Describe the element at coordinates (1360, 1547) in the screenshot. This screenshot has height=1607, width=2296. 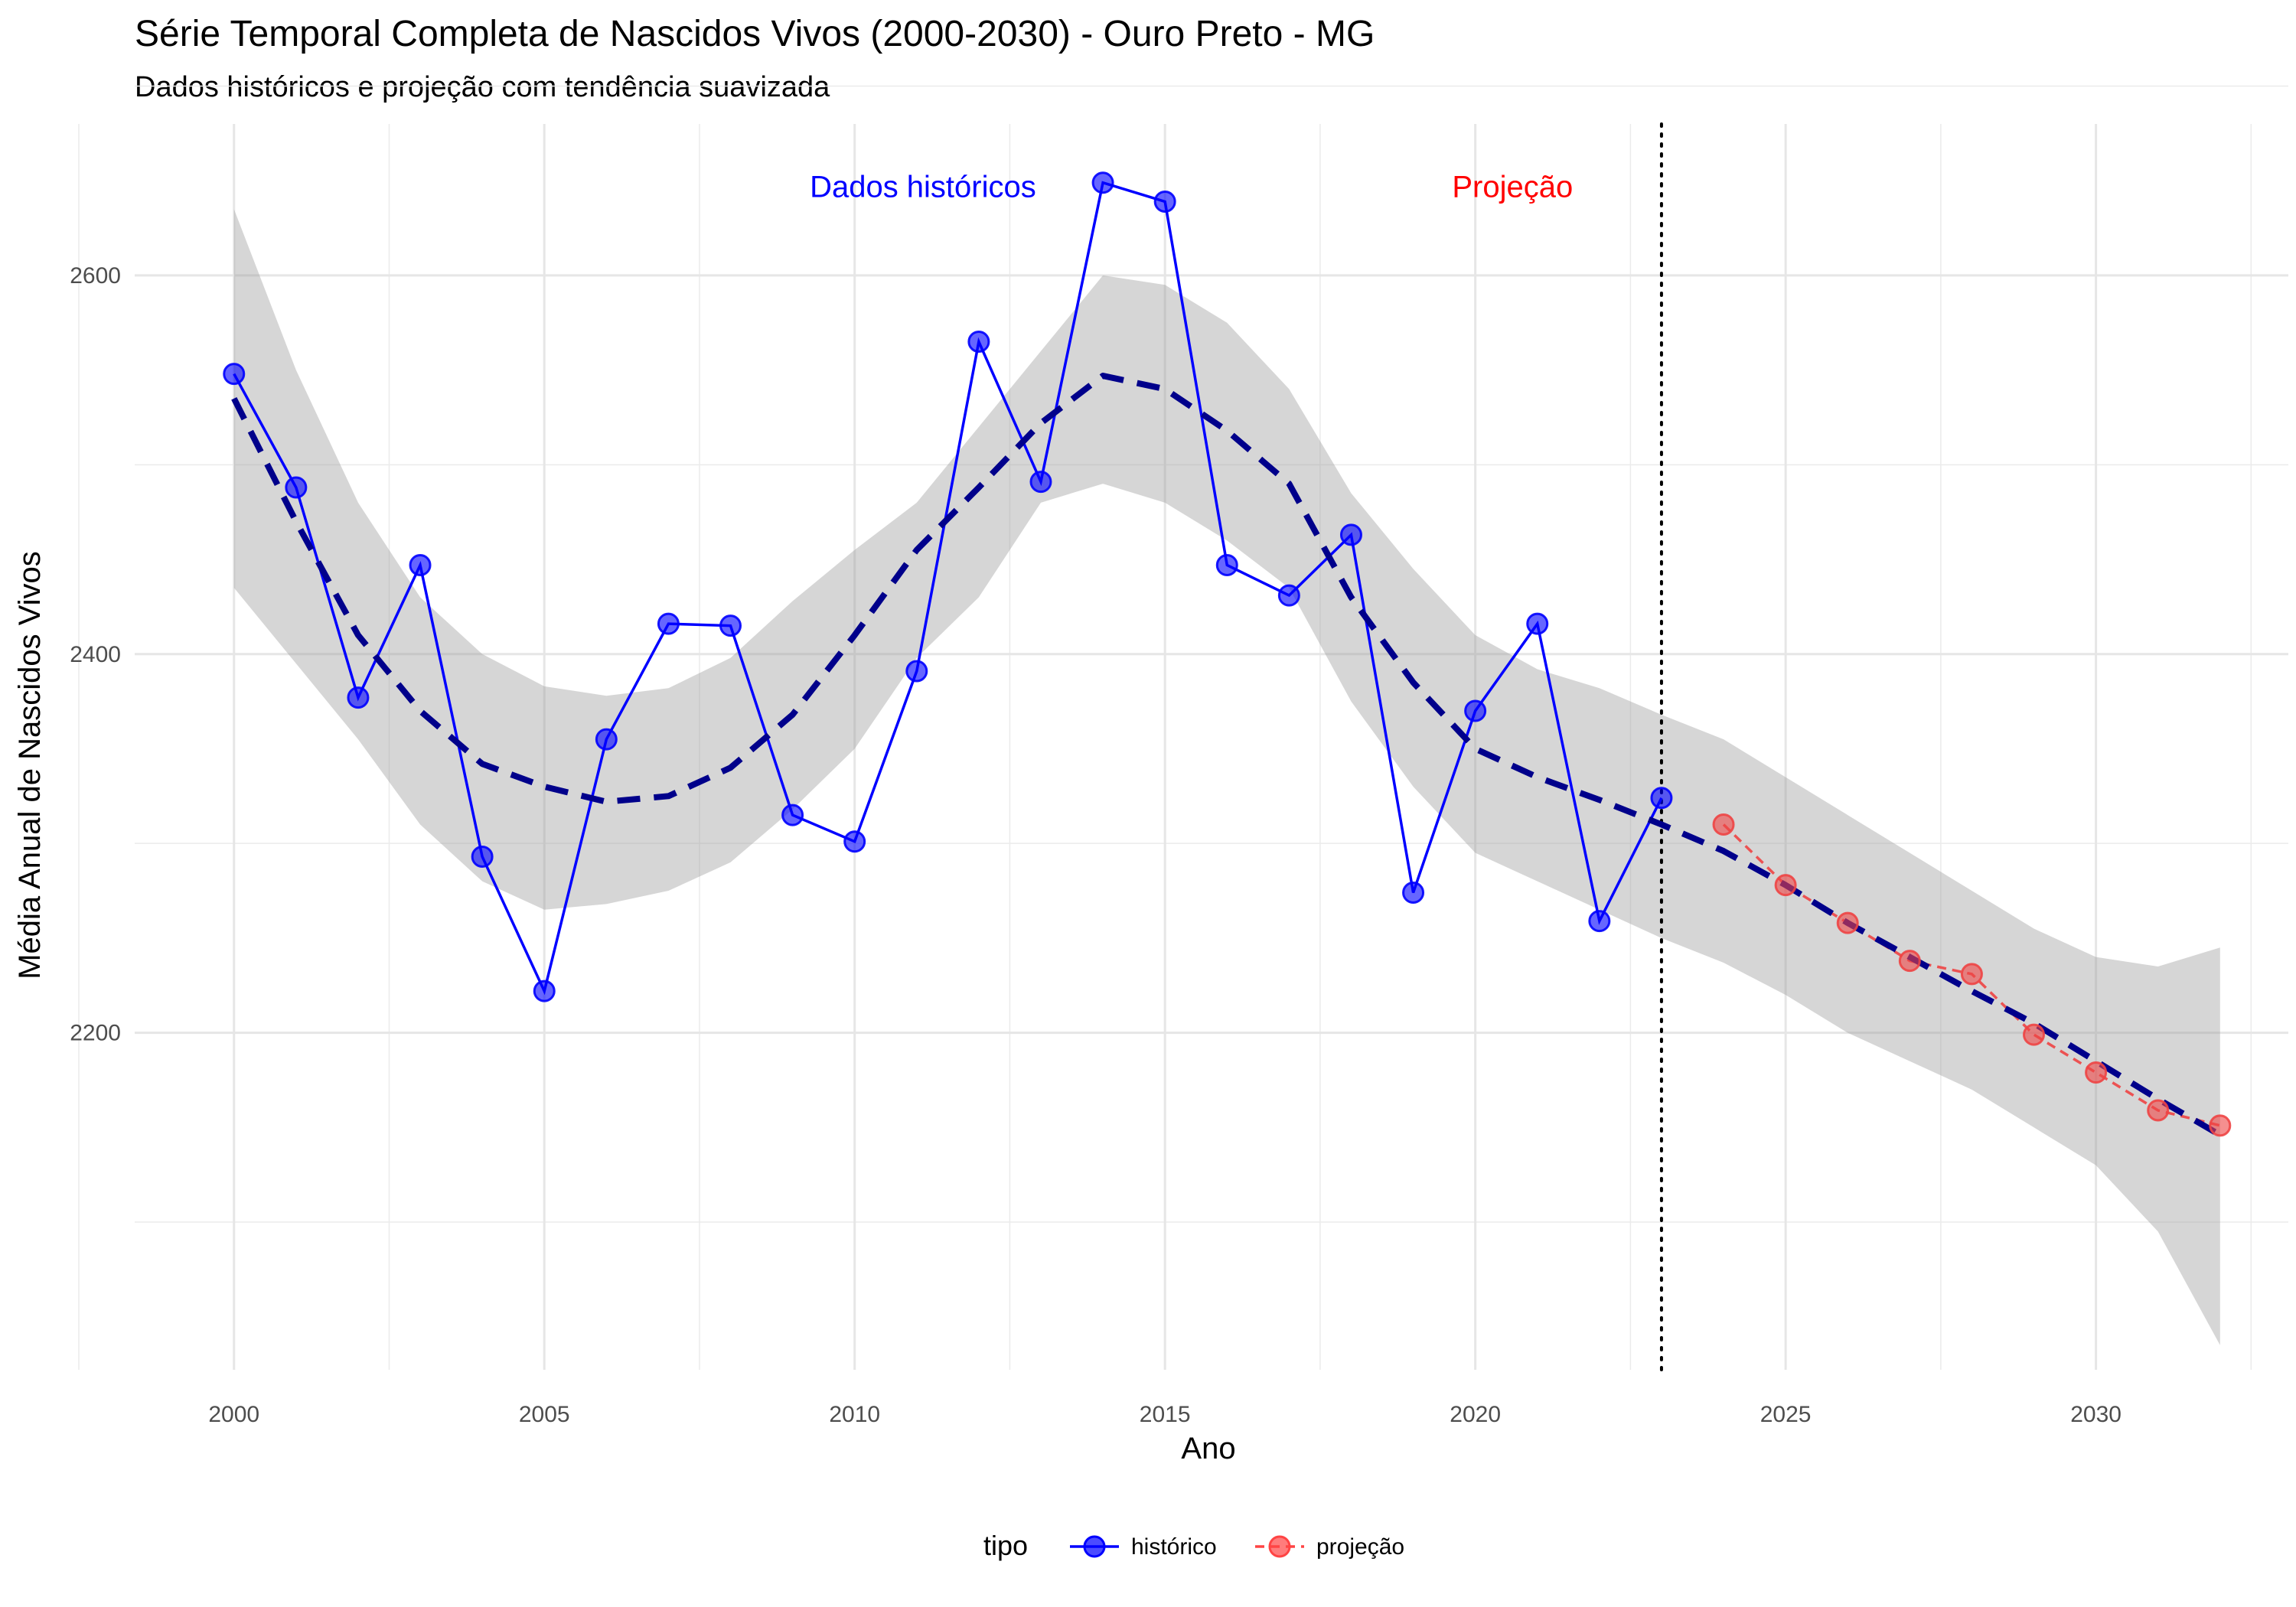
I see `legend-item-label: projeção` at that location.